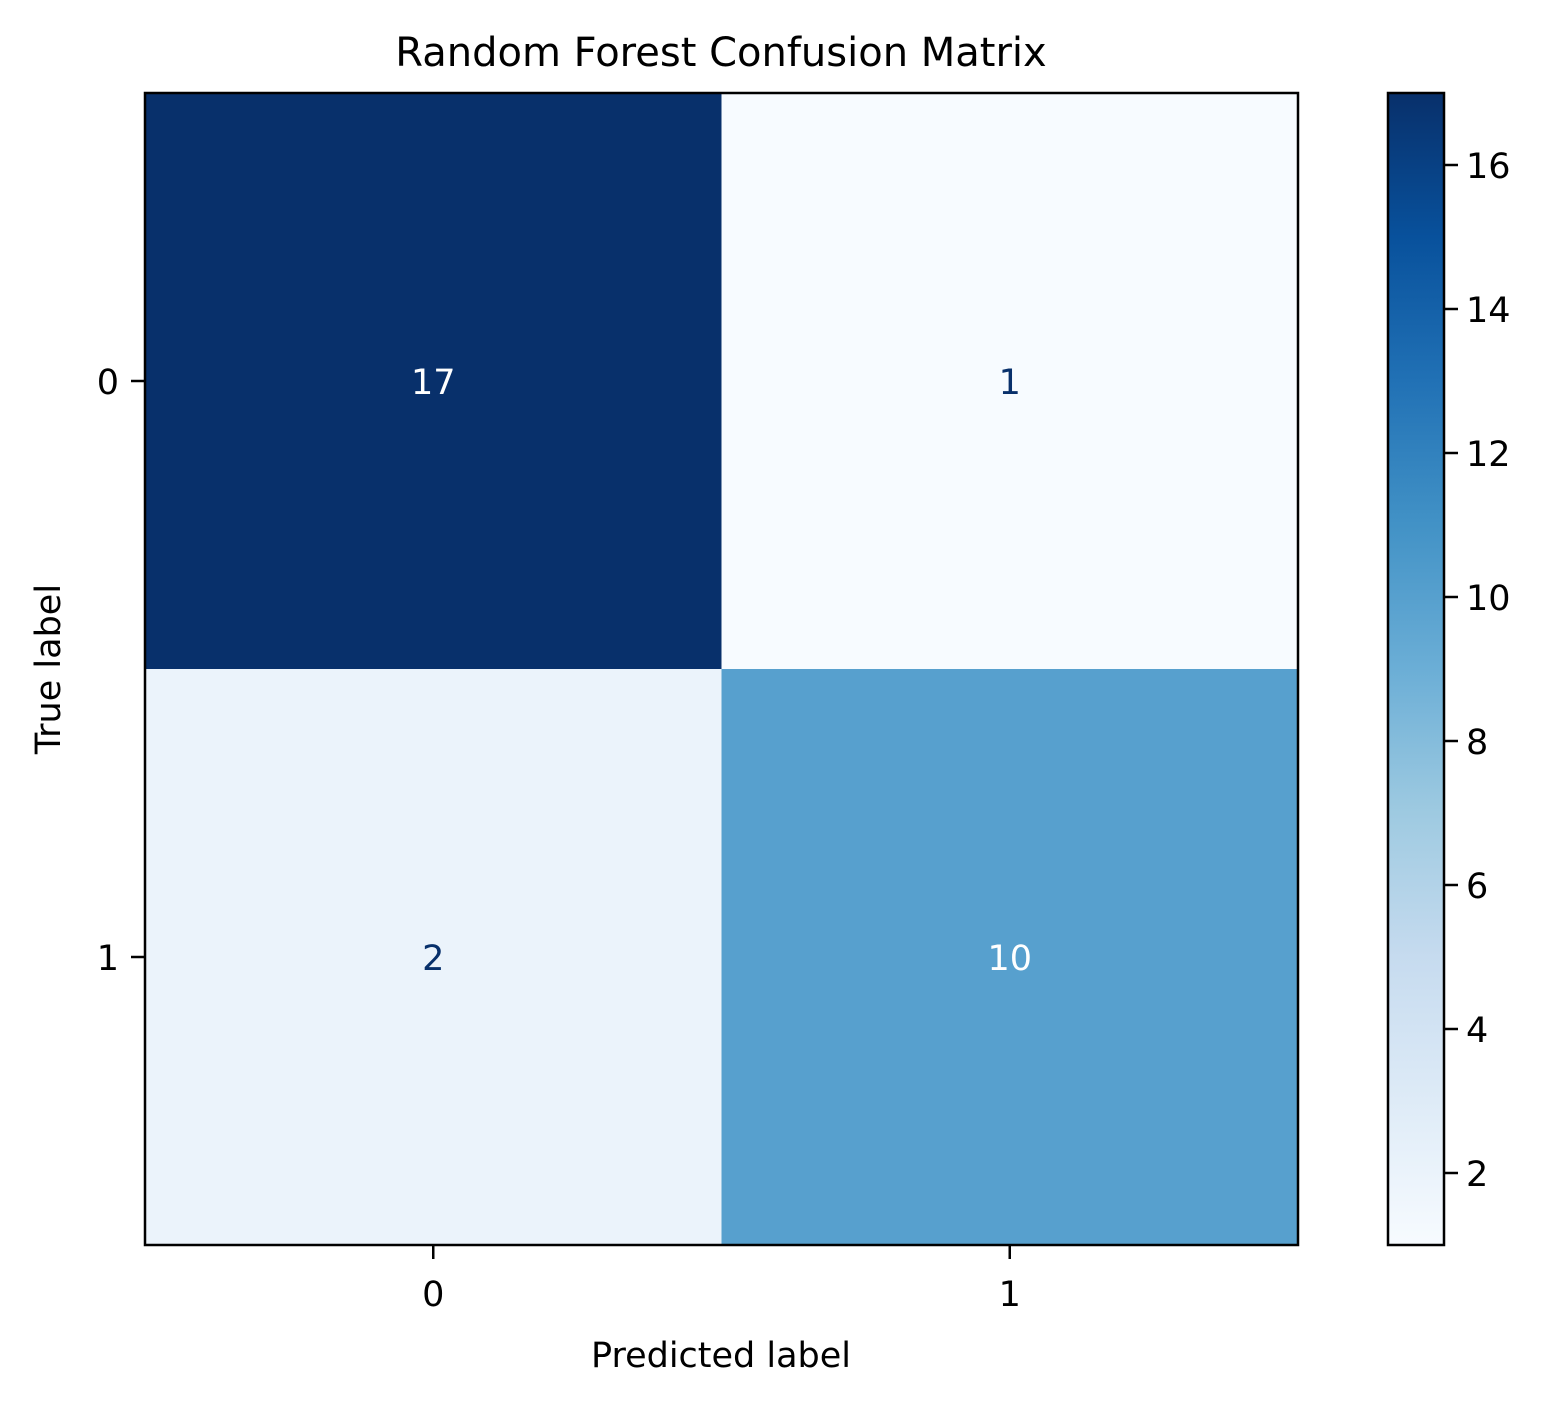 This screenshot has height=1406, width=1557. I want to click on colorbar-tick-label: 4, so click(1477, 1031).